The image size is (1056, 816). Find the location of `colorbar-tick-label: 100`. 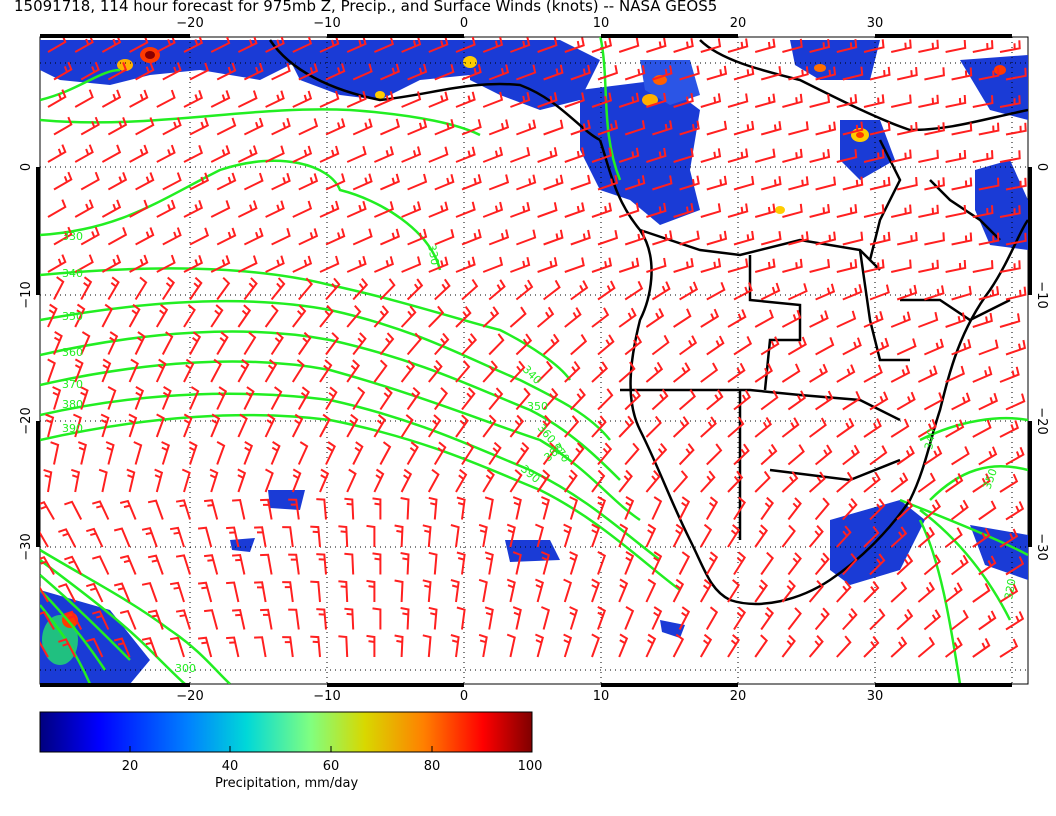

colorbar-tick-label: 100 is located at coordinates (530, 766).